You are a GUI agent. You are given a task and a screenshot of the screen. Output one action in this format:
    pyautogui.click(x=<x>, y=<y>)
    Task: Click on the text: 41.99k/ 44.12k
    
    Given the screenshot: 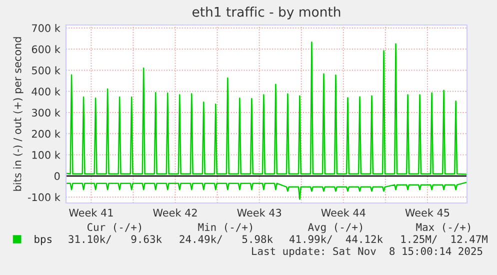 What is the action you would take?
    pyautogui.click(x=336, y=239)
    